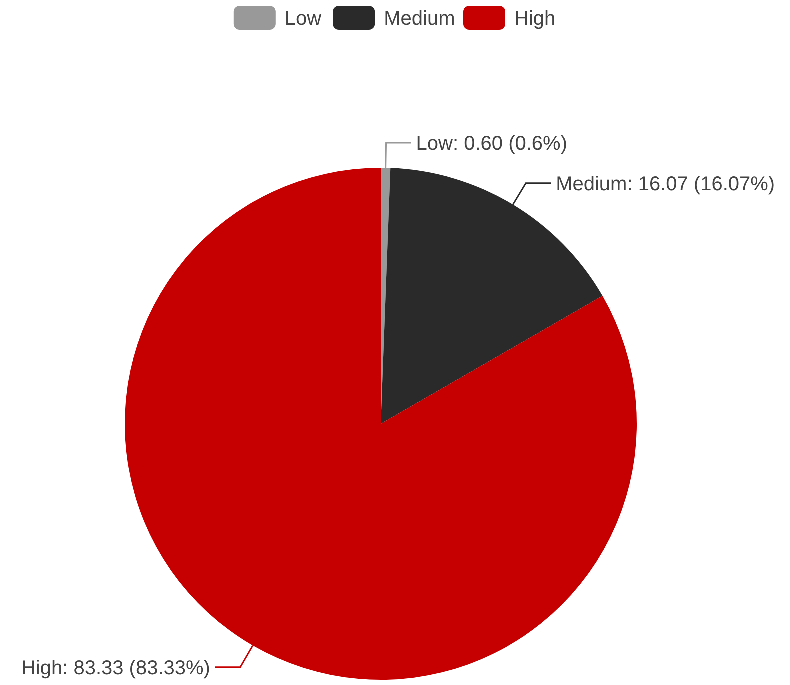  Describe the element at coordinates (666, 184) in the screenshot. I see `data-label: Medium: 16.07 (16.07%)` at that location.